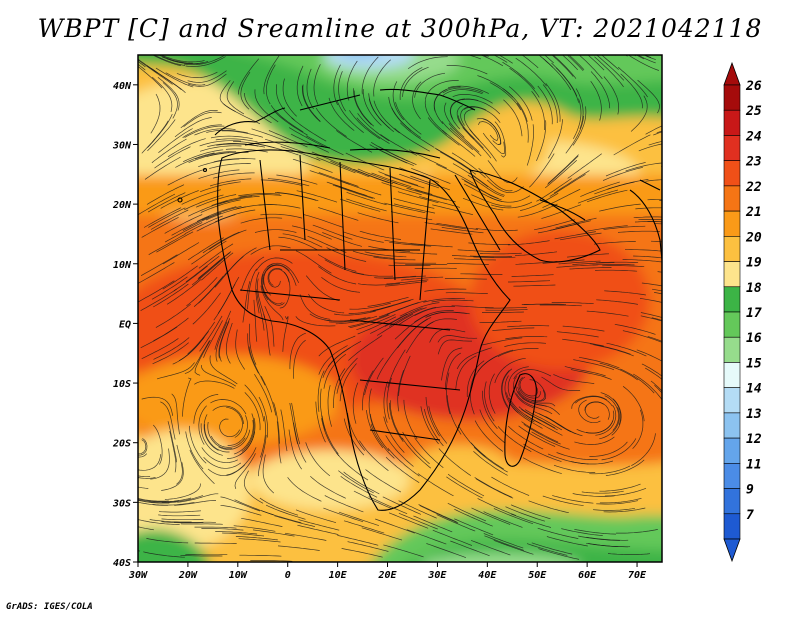 The image size is (800, 618). Describe the element at coordinates (732, 501) in the screenshot. I see `colorbar-segment` at that location.